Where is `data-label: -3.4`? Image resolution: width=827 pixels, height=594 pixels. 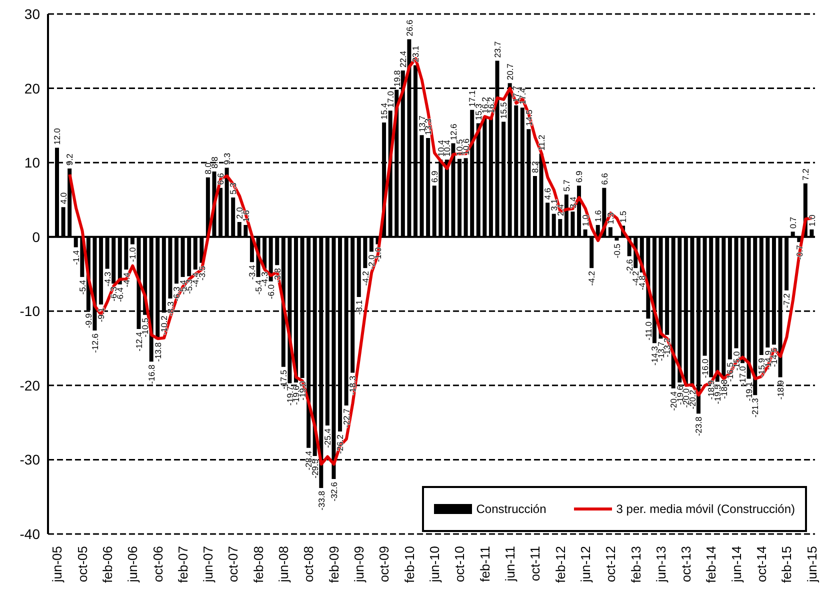 data-label: -3.4 is located at coordinates (252, 272).